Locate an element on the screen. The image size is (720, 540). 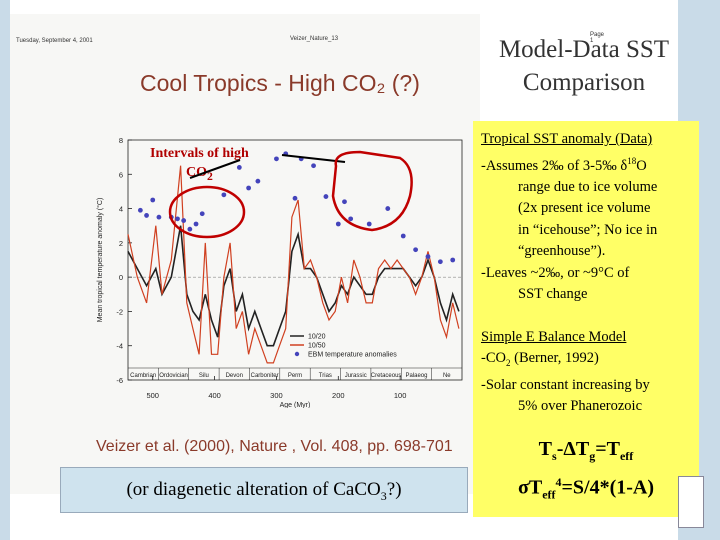
diagenesis-note-box: (or diagenetic alteration of CaCO3?) is located at coordinates (264, 490).